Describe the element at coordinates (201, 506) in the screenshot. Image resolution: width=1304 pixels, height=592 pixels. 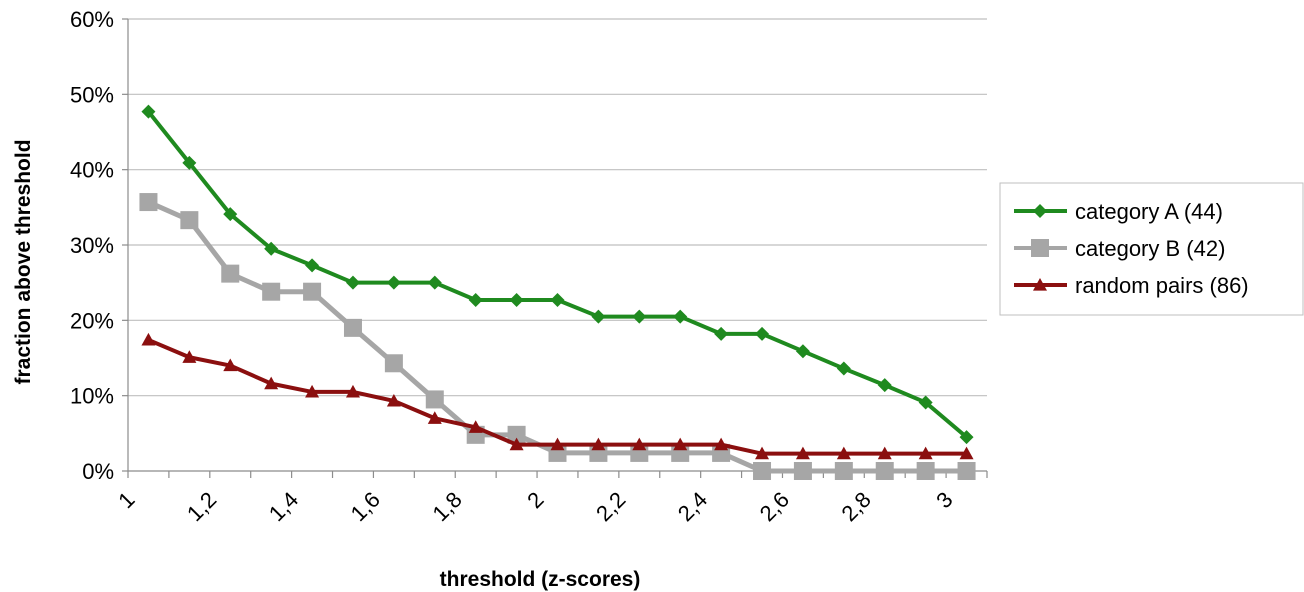
I see `x-tick-label: 1,2` at that location.